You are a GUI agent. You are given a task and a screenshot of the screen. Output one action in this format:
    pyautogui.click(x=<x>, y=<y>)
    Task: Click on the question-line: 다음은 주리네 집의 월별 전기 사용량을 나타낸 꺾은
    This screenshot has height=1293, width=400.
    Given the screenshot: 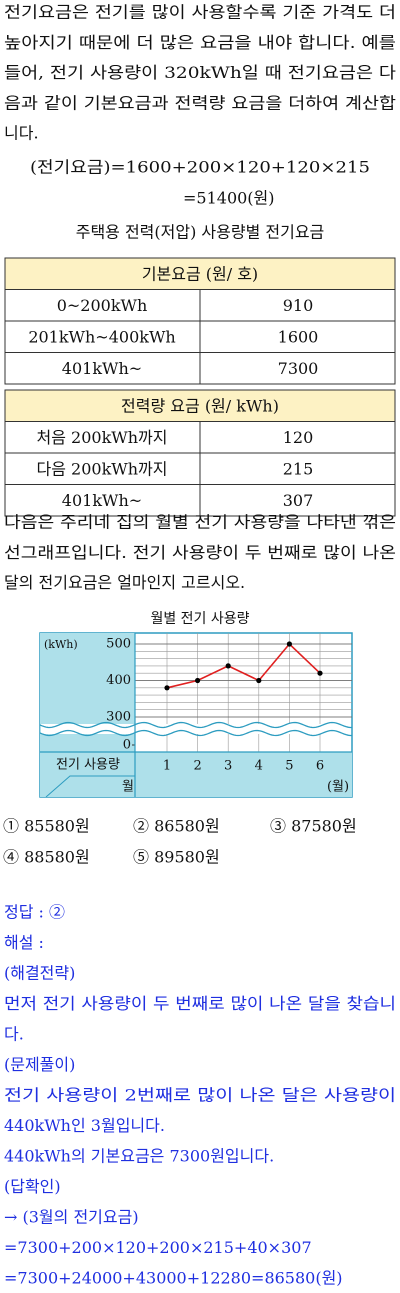 What is the action you would take?
    pyautogui.click(x=200, y=522)
    